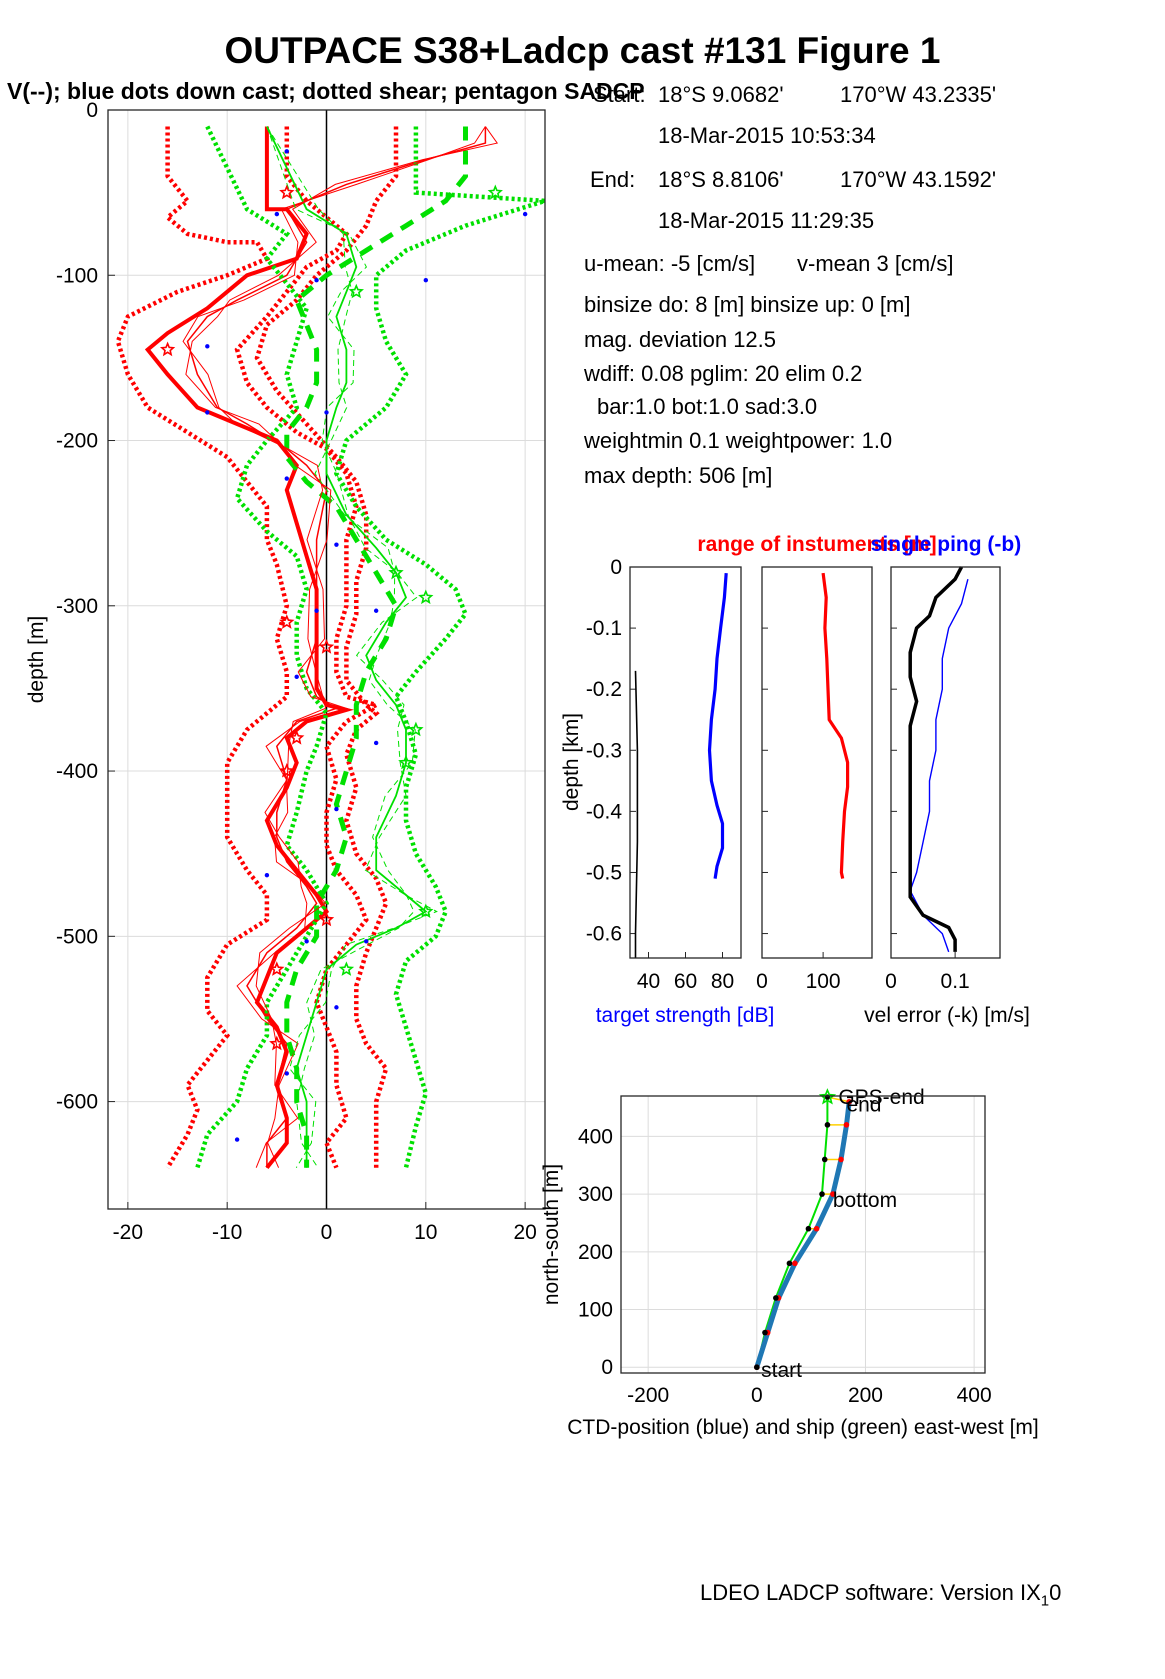 The width and height of the screenshot is (1165, 1679). I want to click on x-tick-label: -200, so click(648, 1395).